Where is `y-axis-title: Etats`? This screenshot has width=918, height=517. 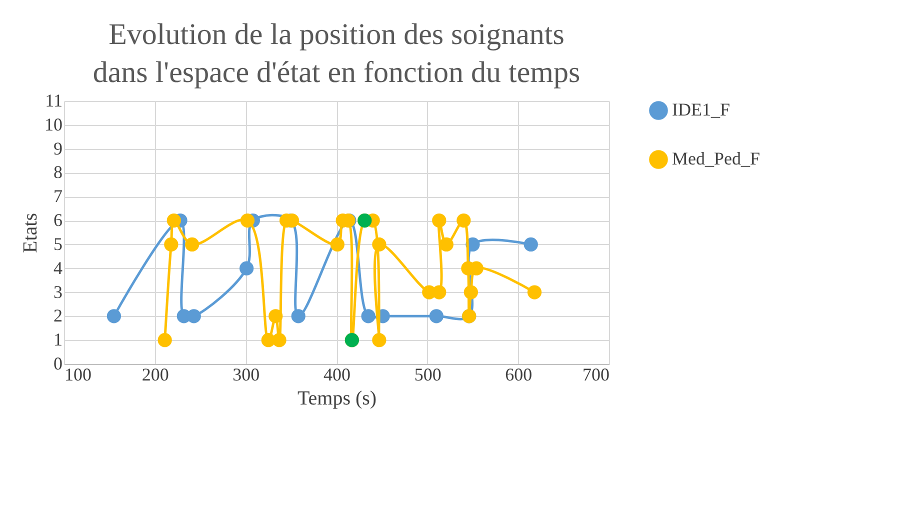 y-axis-title: Etats is located at coordinates (31, 232).